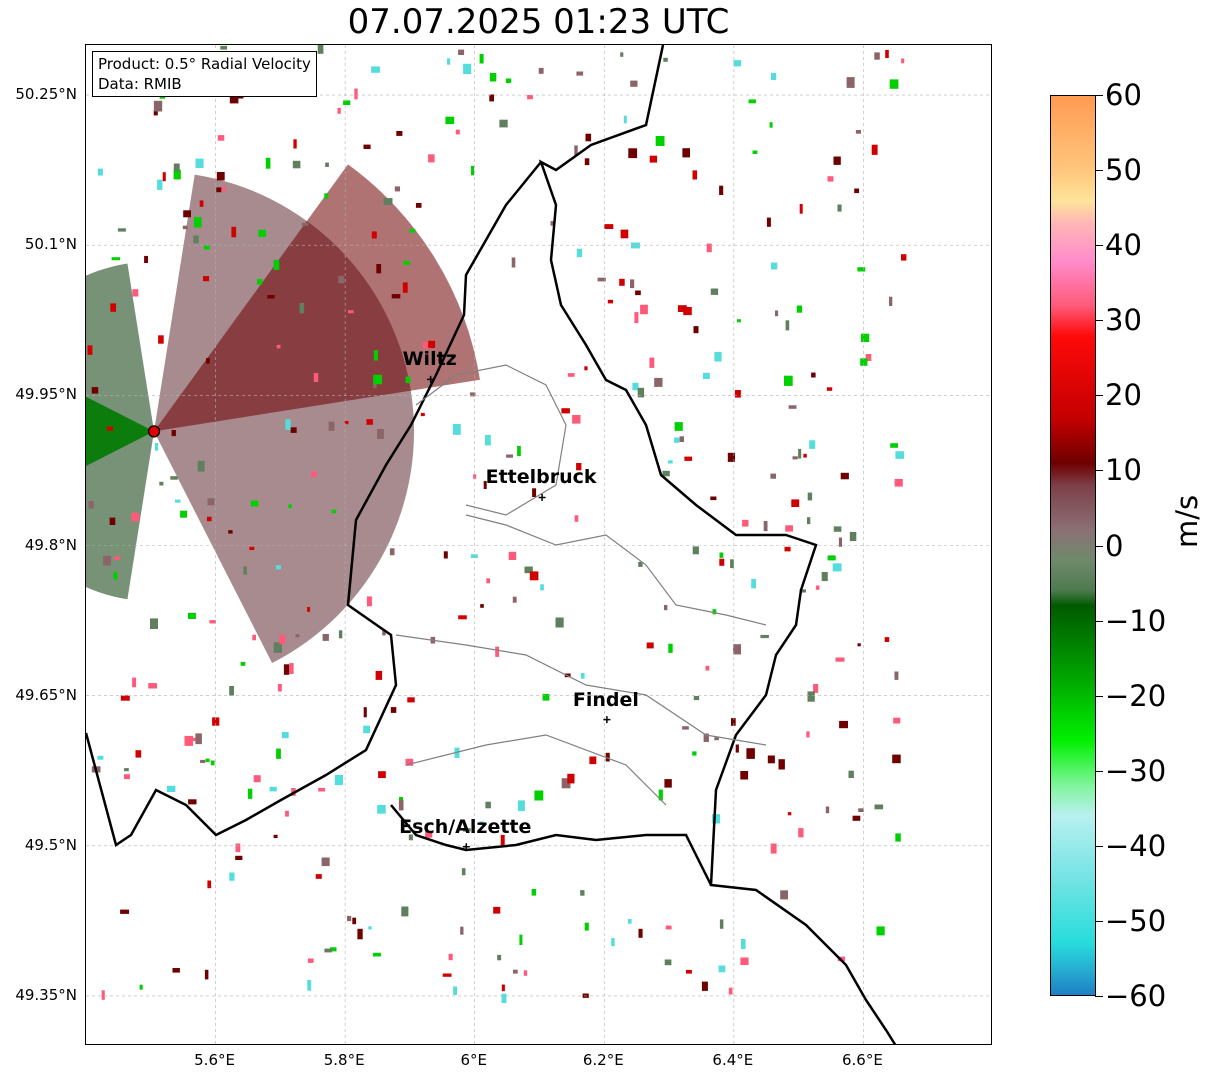 The height and width of the screenshot is (1081, 1207). What do you see at coordinates (431, 379) in the screenshot?
I see `city-marker-icon` at bounding box center [431, 379].